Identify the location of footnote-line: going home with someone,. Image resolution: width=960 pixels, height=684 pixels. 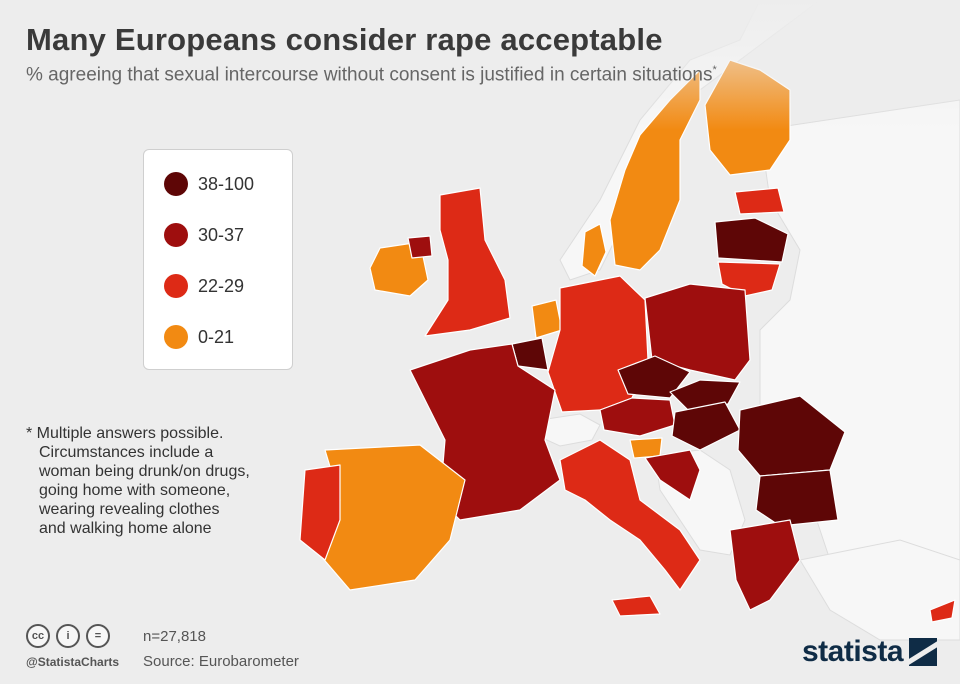
(135, 490).